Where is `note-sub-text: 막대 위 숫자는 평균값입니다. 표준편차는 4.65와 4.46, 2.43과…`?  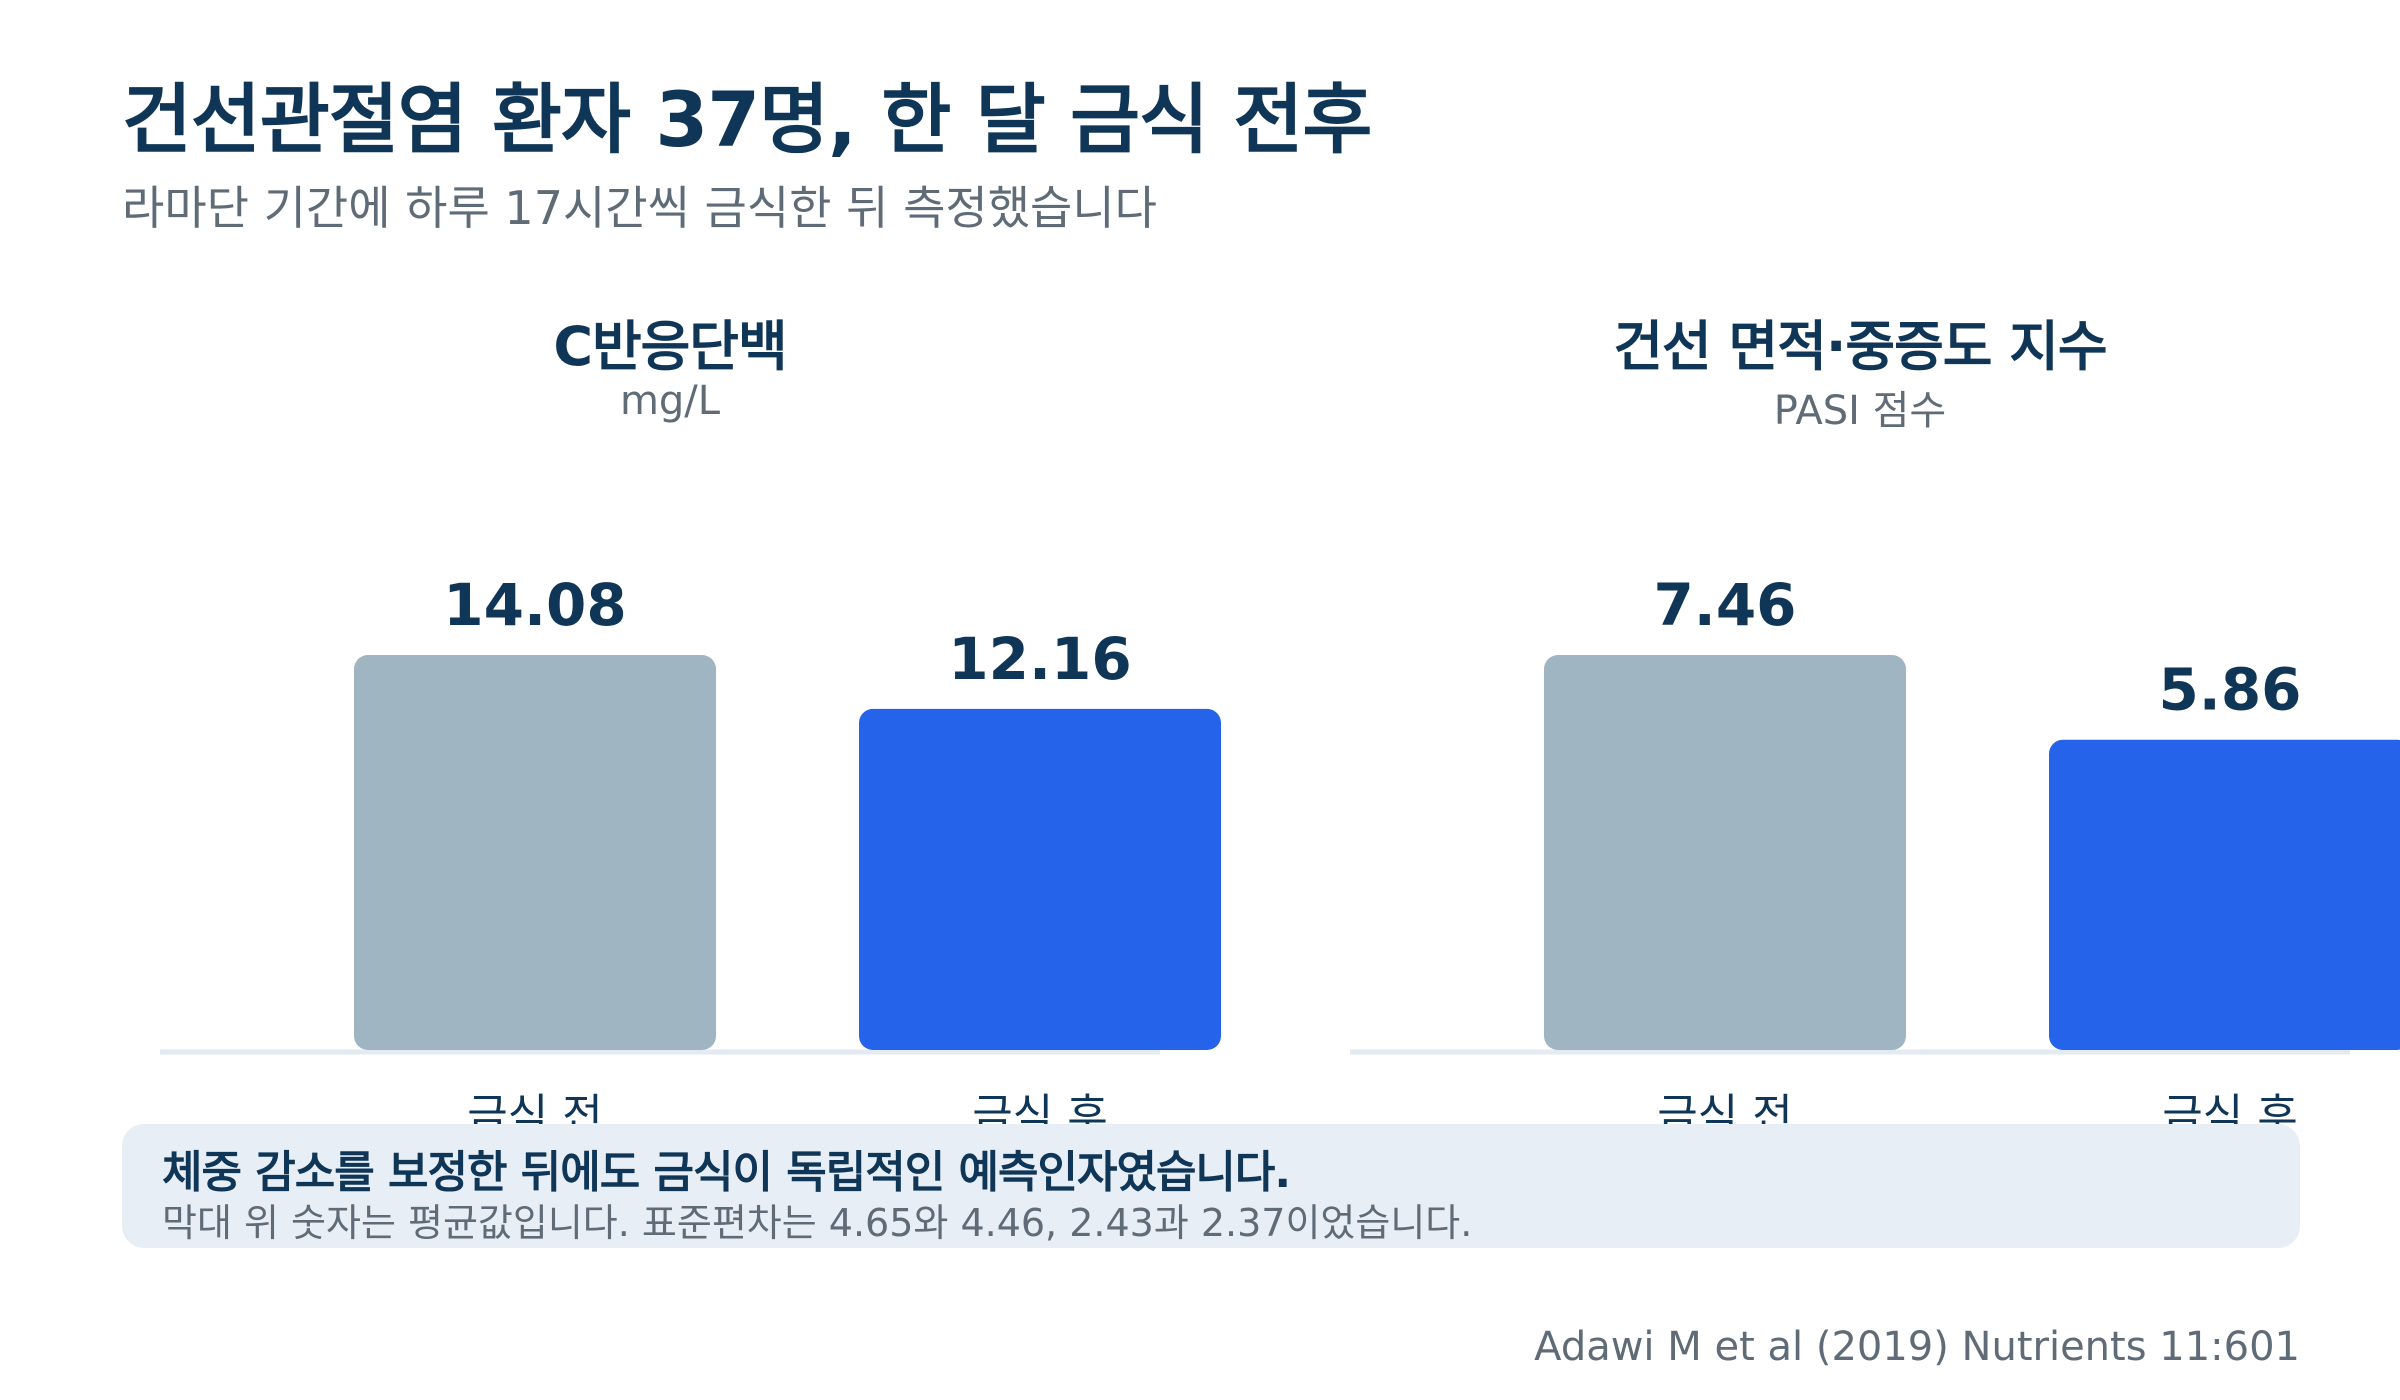 note-sub-text: 막대 위 숫자는 평균값입니다. 표준편차는 4.65와 4.46, 2.43과… is located at coordinates (817, 1223).